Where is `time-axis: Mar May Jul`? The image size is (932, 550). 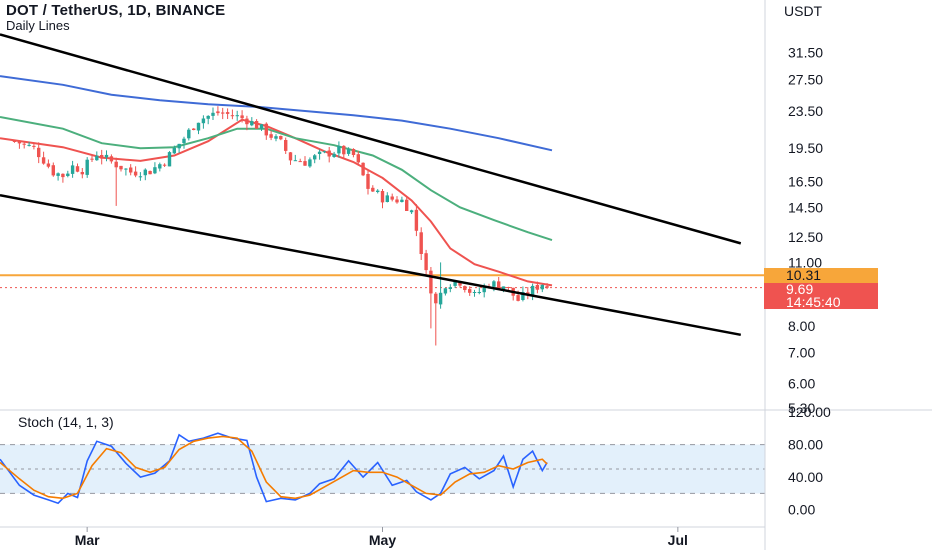 time-axis: Mar May Jul is located at coordinates (381, 537).